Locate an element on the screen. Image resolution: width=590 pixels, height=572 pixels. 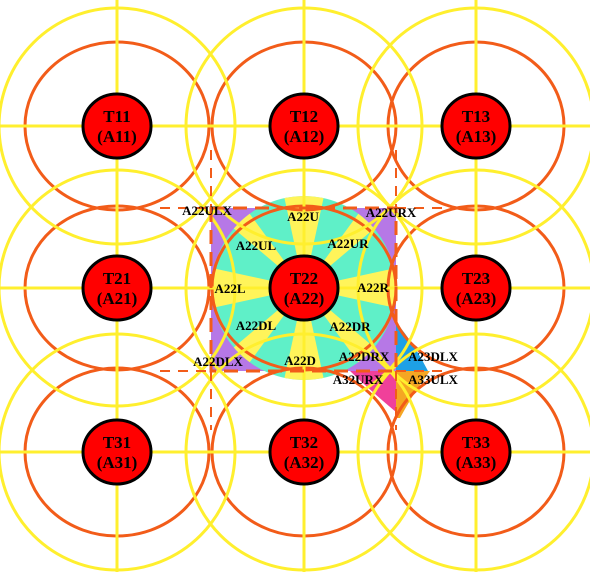
node-area: (A12) is located at coordinates (304, 136).